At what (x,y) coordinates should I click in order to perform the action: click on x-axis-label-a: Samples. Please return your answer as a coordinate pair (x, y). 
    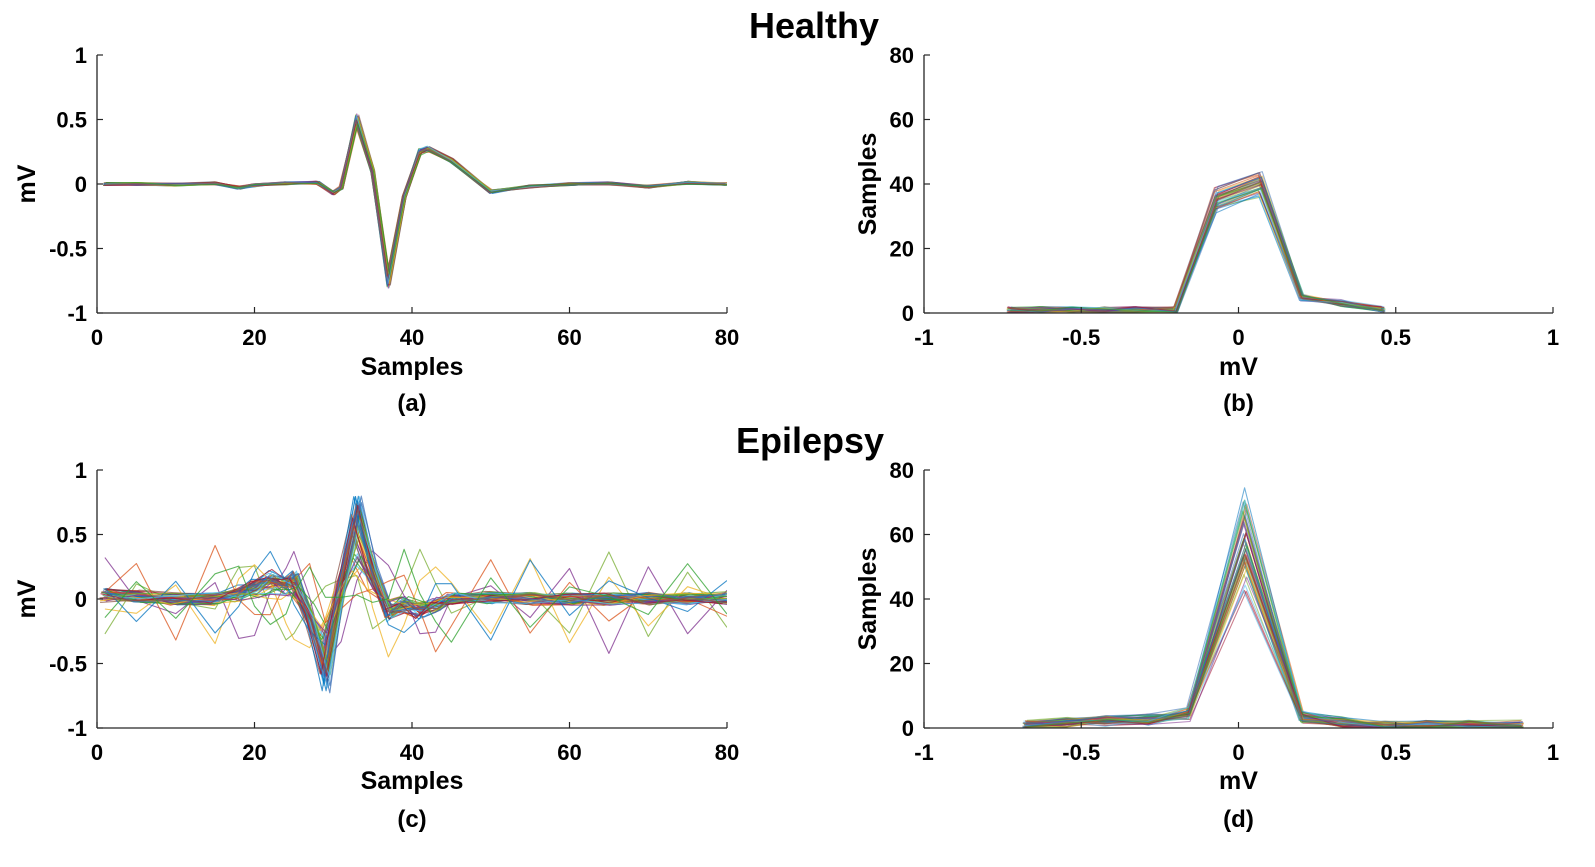
    Looking at the image, I should click on (412, 367).